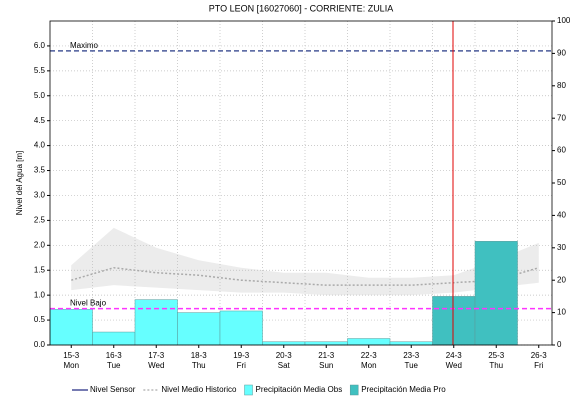  Describe the element at coordinates (496, 355) in the screenshot. I see `x-tick-label: 25-3` at that location.